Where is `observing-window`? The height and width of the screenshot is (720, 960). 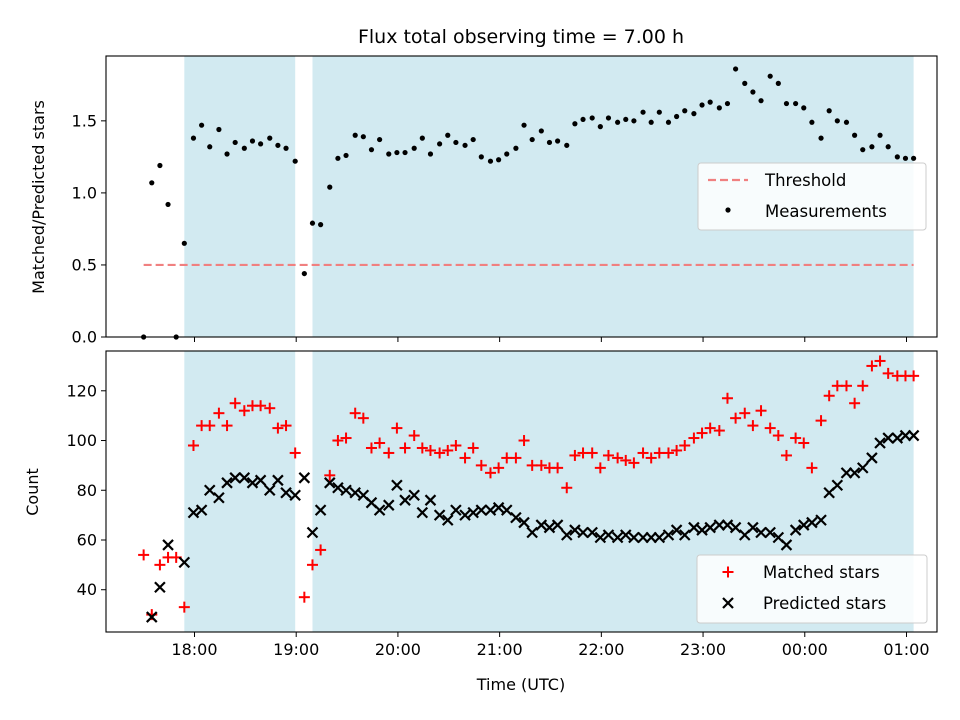 observing-window is located at coordinates (240, 491).